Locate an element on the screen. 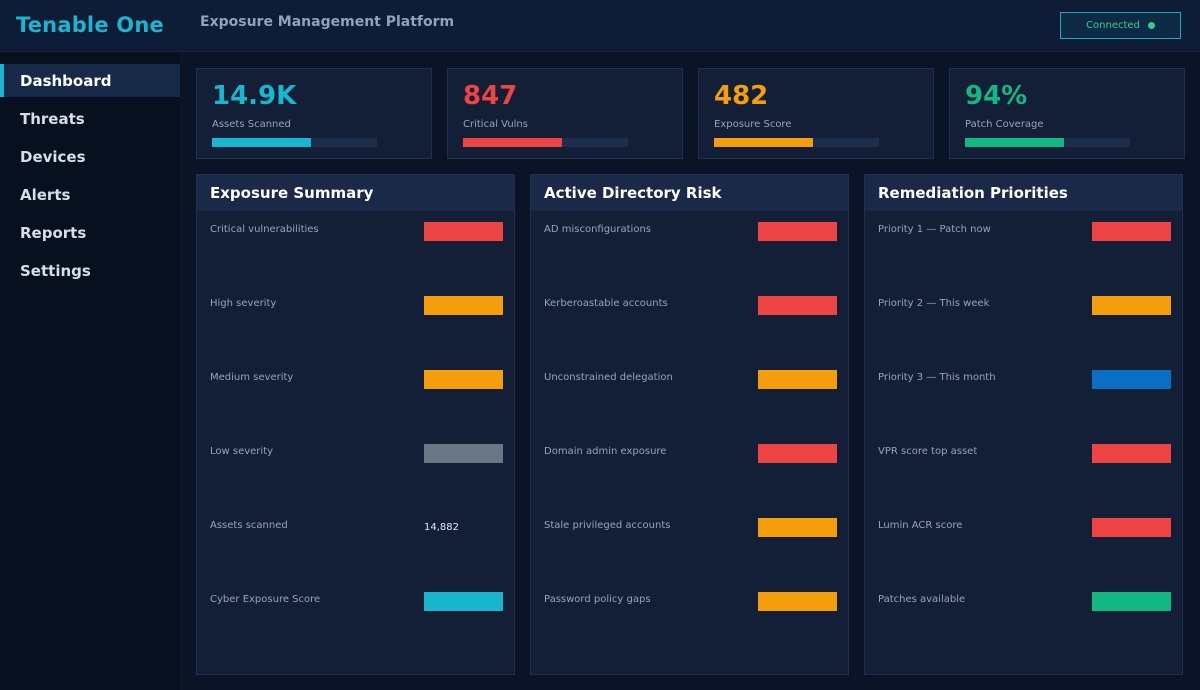  summary-row-medium: Medium severity is located at coordinates (355, 380).